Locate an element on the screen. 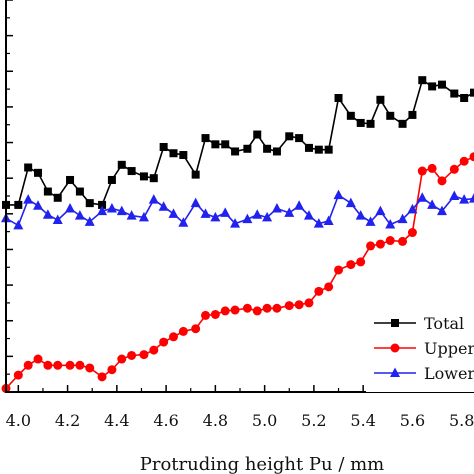 This screenshot has height=474, width=474. x-axis-title: Protruding height Pu / mm is located at coordinates (262, 464).